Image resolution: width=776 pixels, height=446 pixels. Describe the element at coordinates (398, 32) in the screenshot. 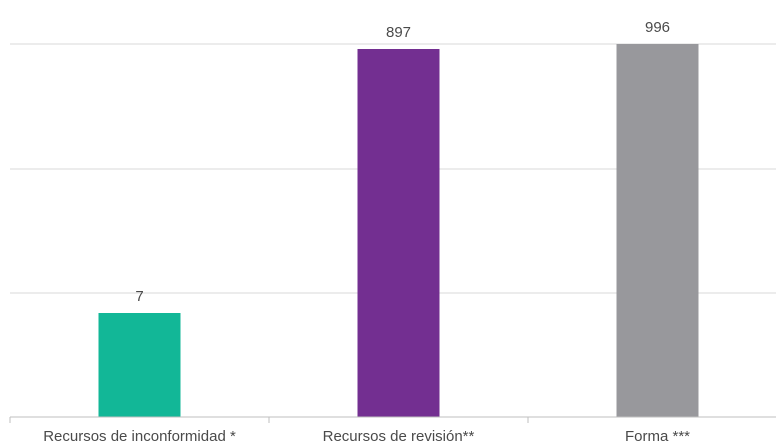

I see `data-label-2: 897` at that location.